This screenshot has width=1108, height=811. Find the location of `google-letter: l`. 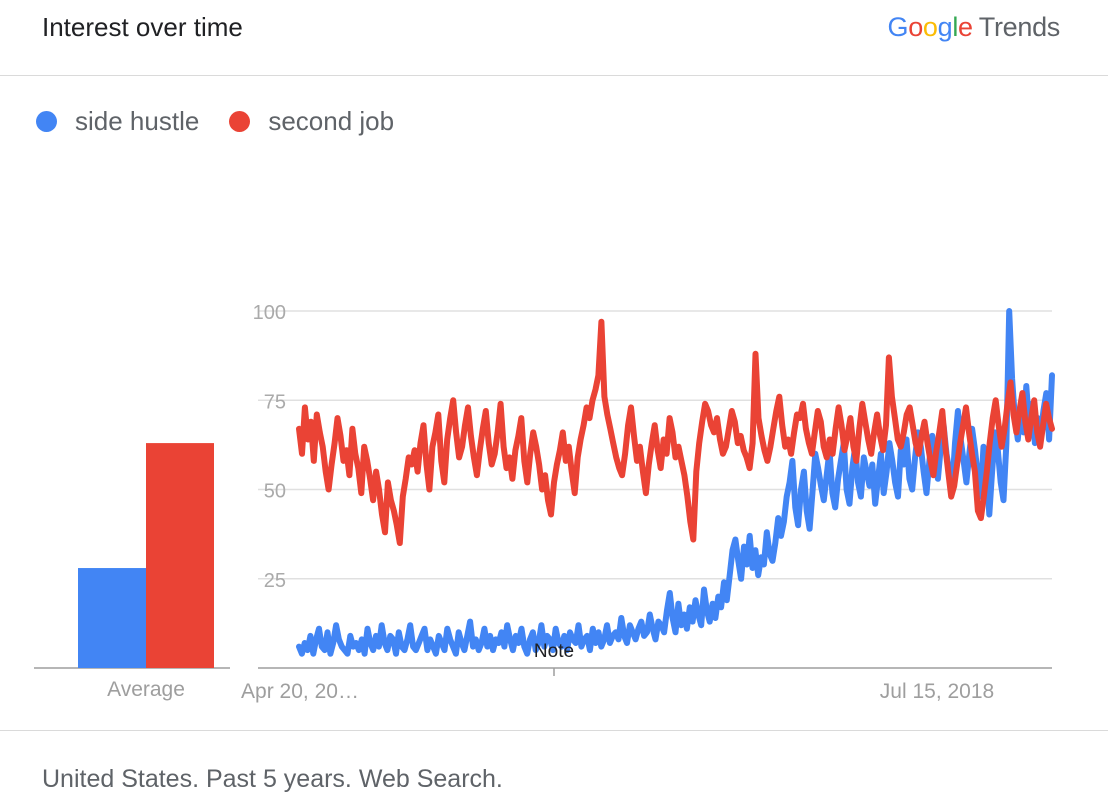

google-letter: l is located at coordinates (955, 27).